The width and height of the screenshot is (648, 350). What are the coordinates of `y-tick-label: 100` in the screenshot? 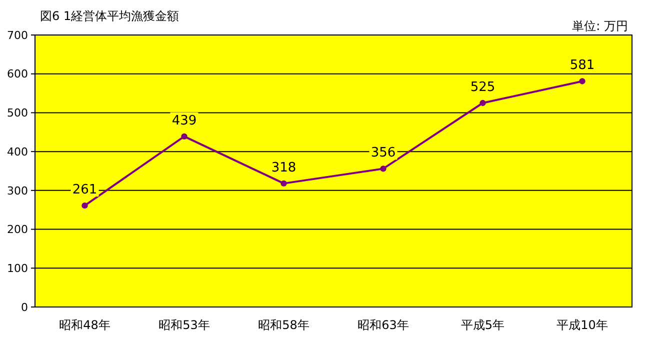 It's located at (17, 268).